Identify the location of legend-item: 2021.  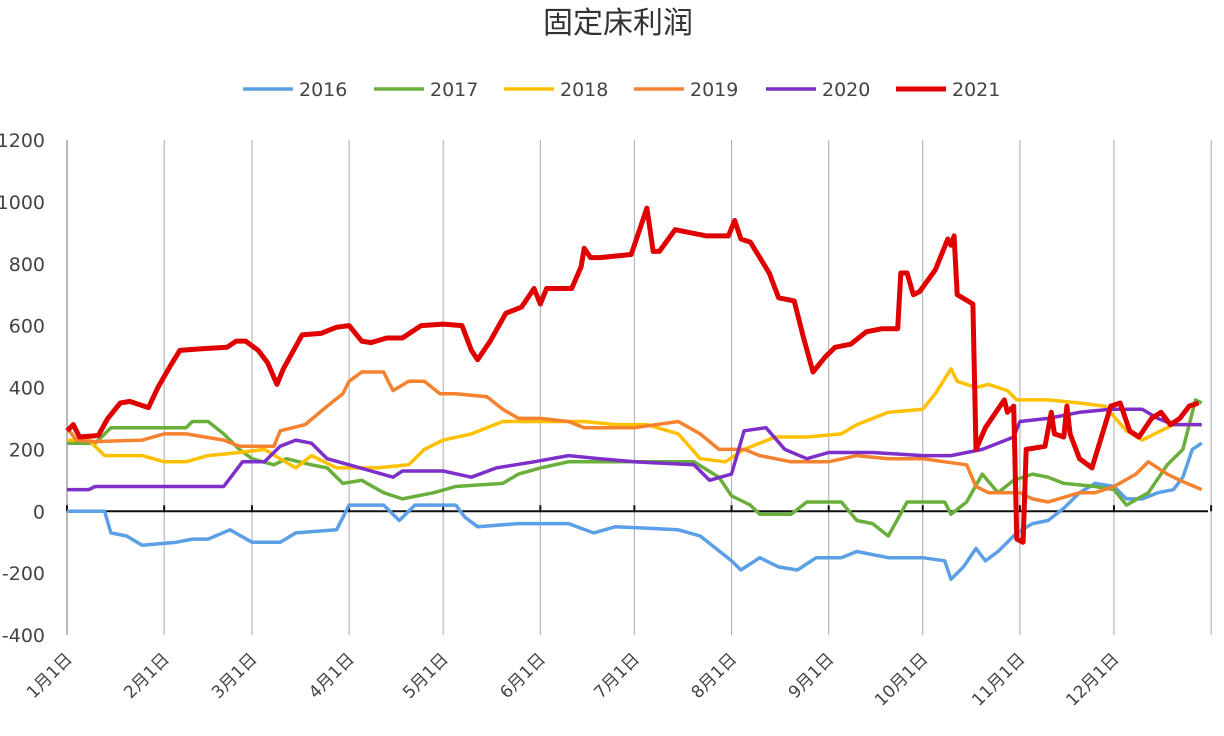
(948, 90).